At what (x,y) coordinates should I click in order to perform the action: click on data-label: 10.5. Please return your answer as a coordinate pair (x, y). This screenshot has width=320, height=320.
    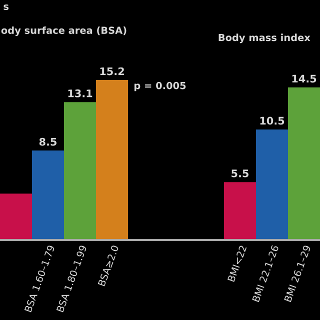
    Looking at the image, I should click on (272, 120).